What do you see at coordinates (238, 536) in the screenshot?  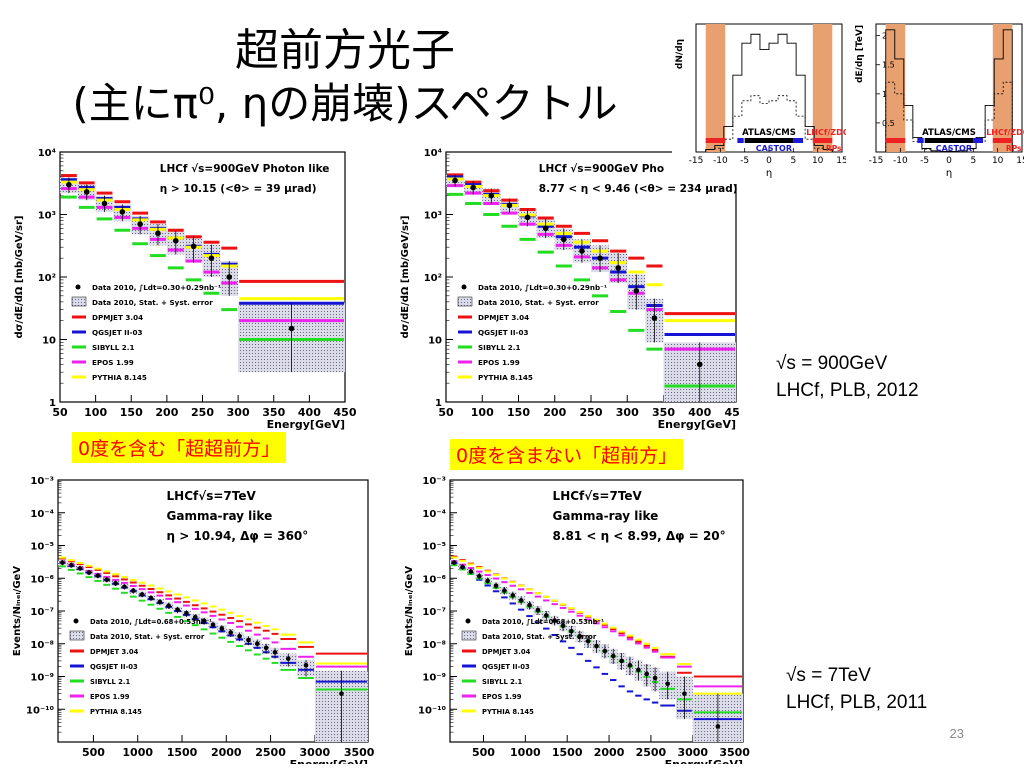 I see `chart-annotation: η > 10.94, Δφ = 360°` at bounding box center [238, 536].